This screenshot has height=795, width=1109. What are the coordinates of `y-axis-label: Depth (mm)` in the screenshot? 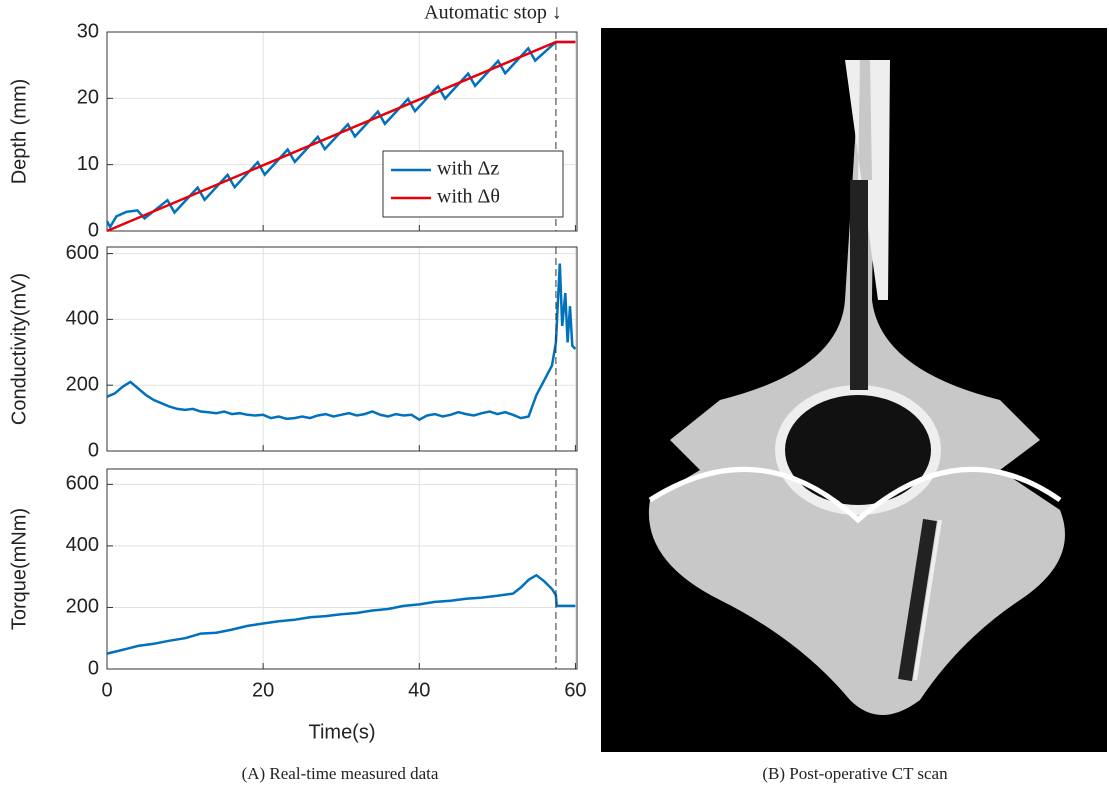 It's located at (19, 132).